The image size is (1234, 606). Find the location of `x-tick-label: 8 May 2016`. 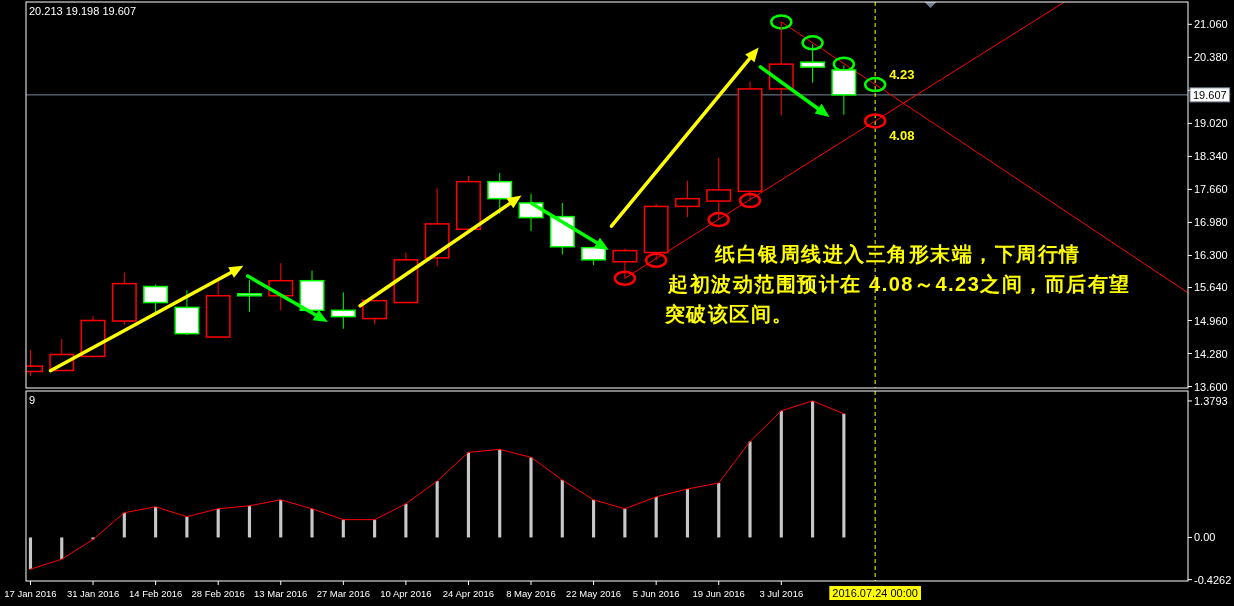

x-tick-label: 8 May 2016 is located at coordinates (531, 593).